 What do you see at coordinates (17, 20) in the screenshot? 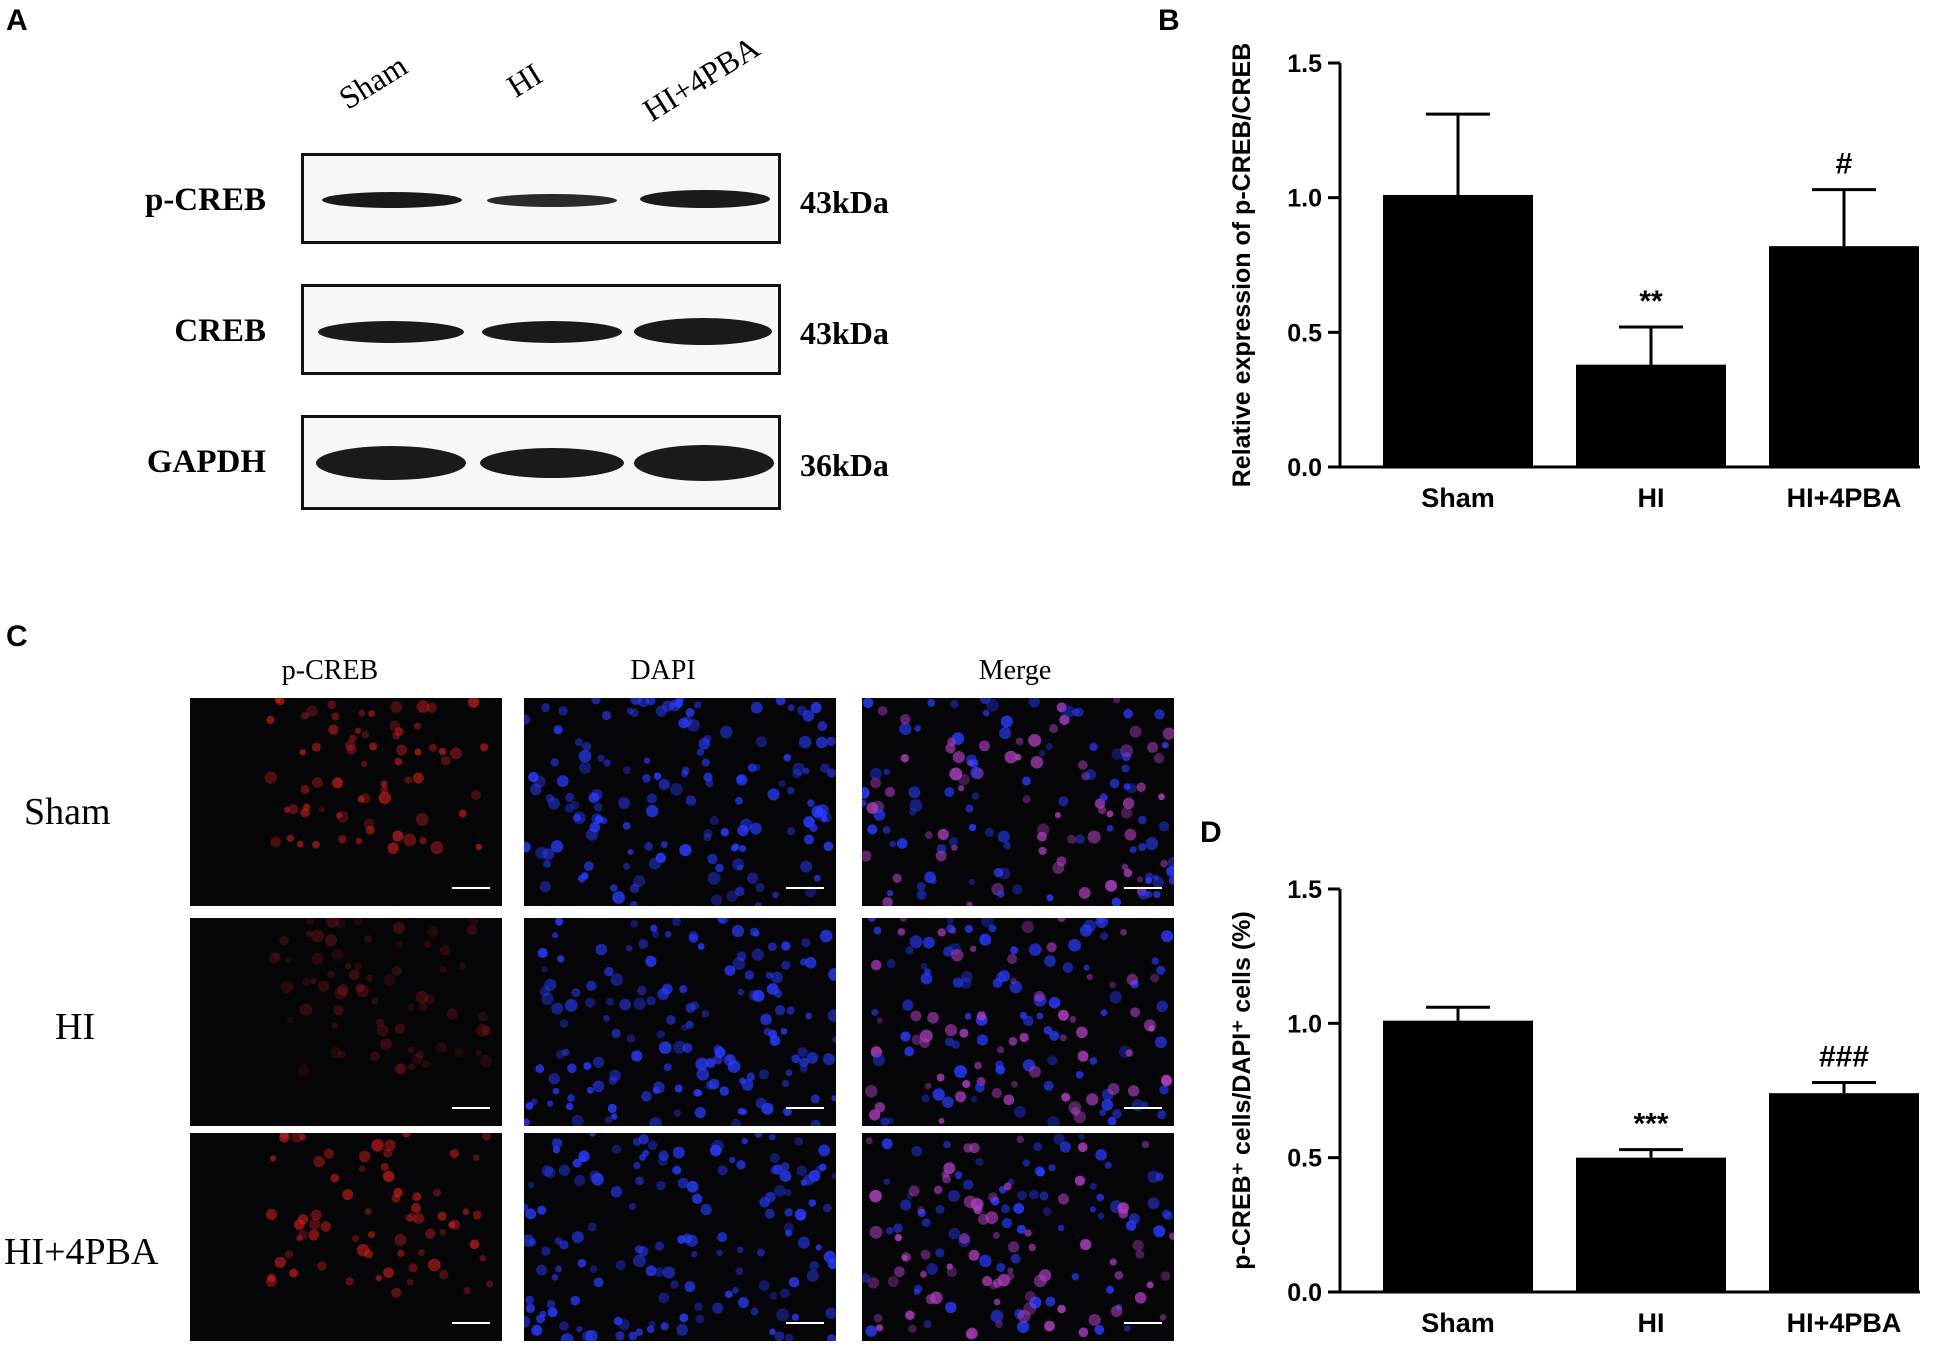
I see `panel-letter-a: A` at bounding box center [17, 20].